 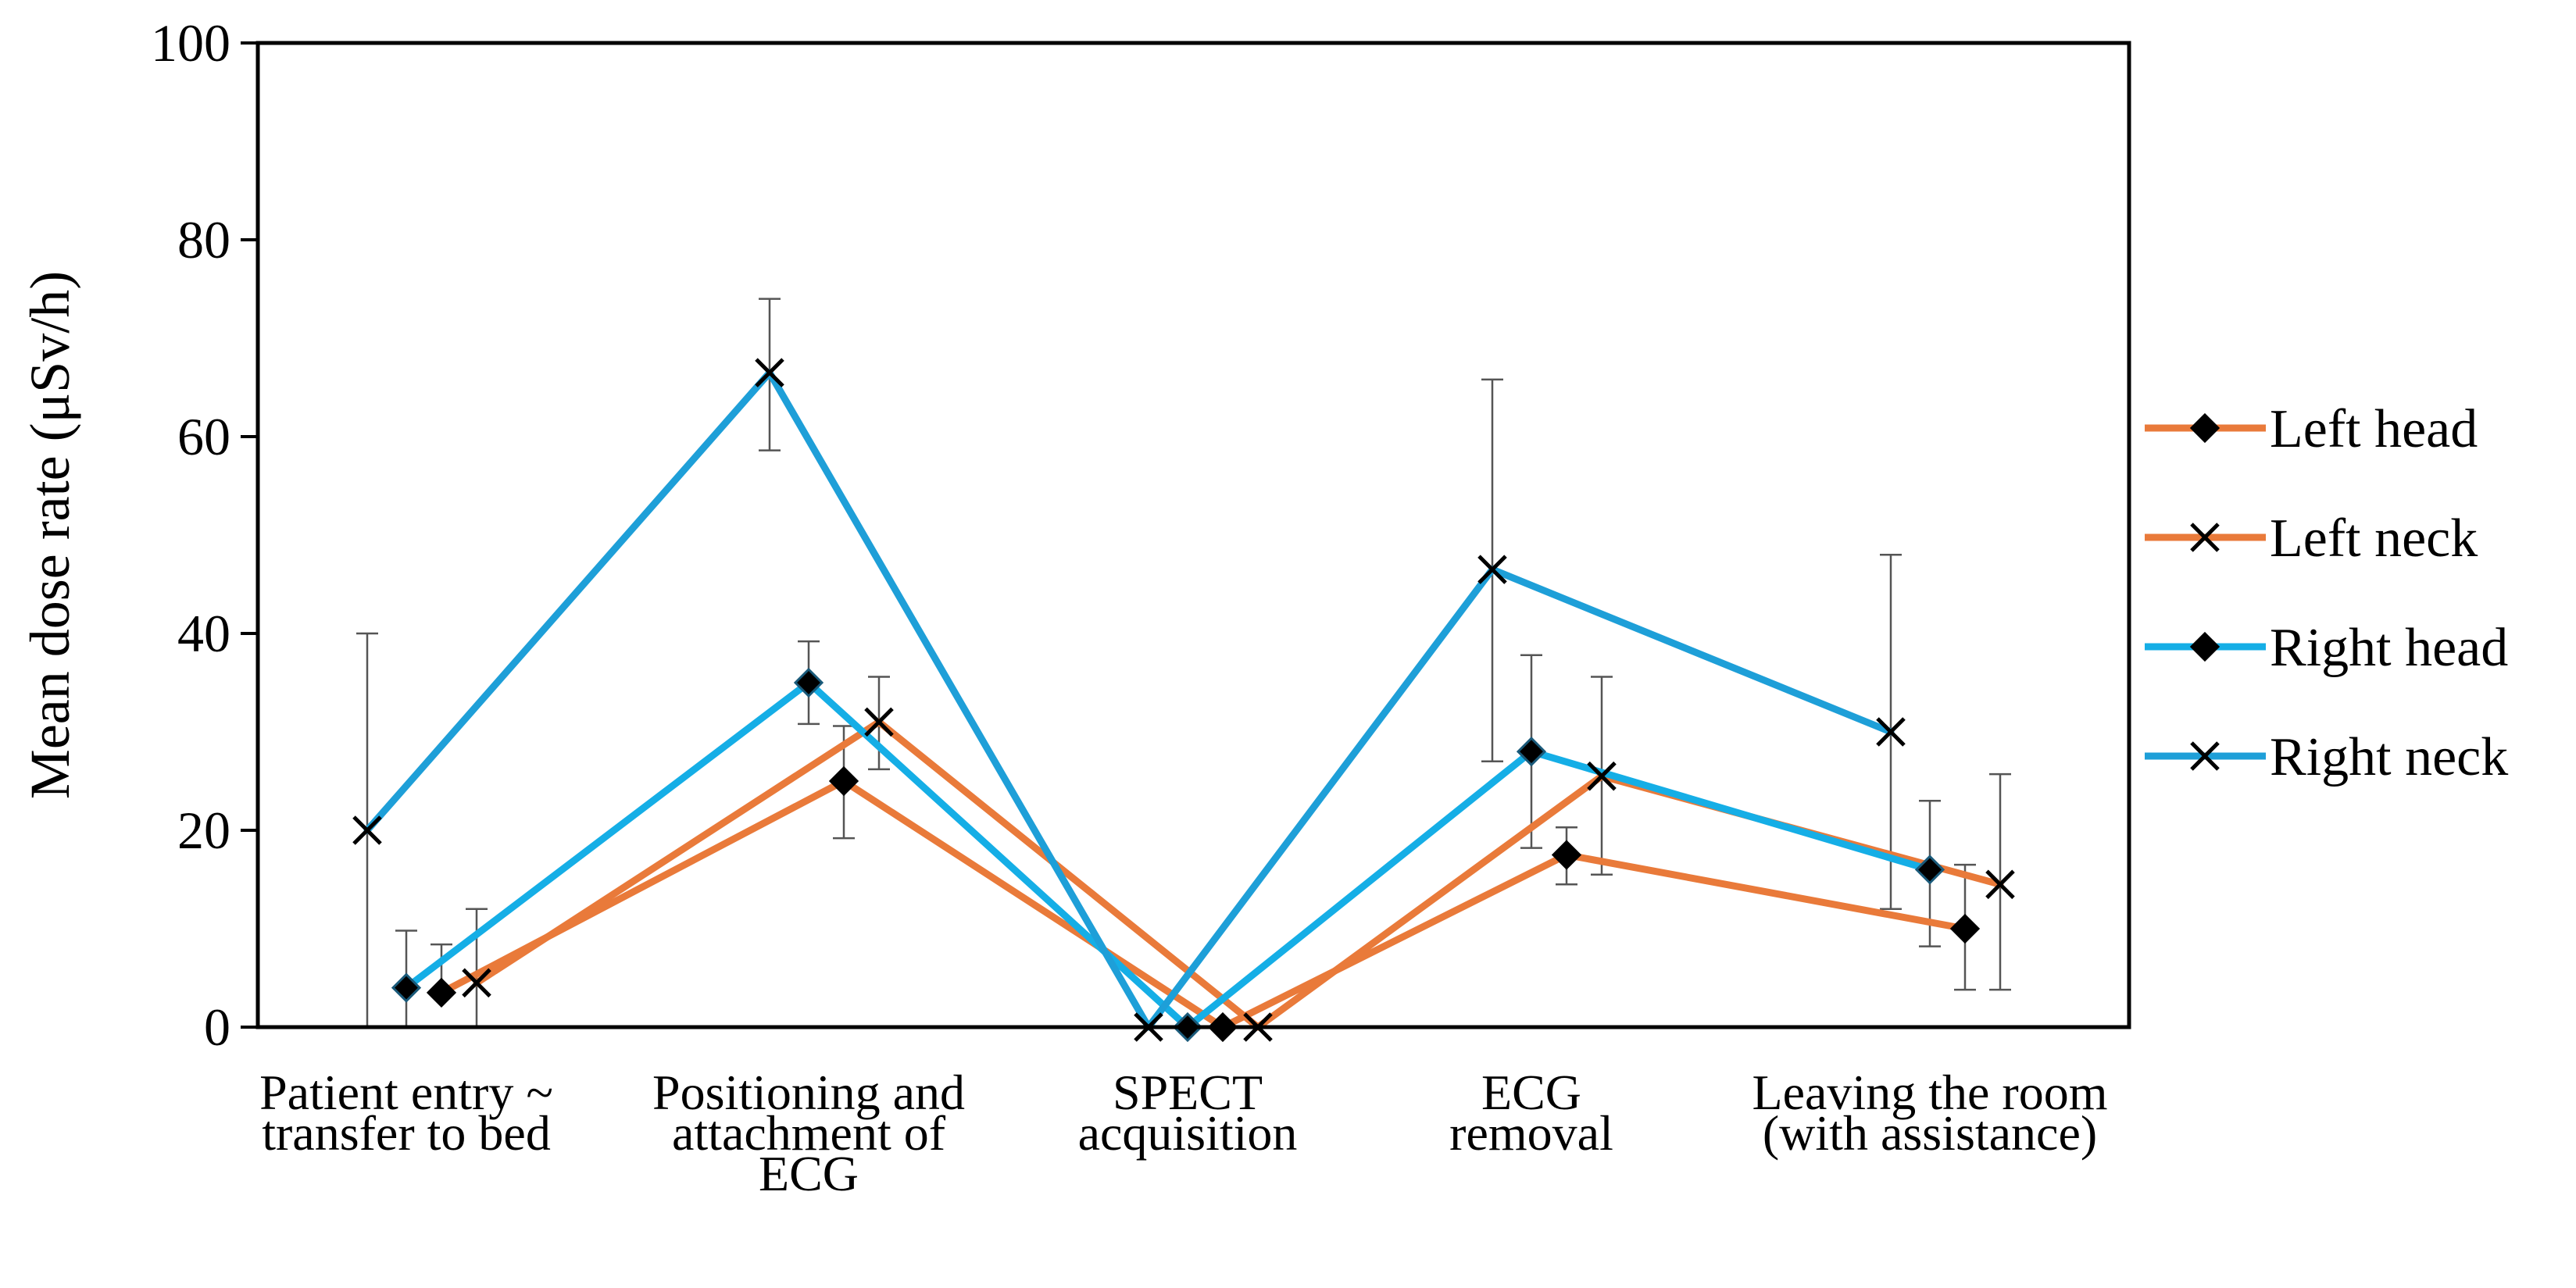 What do you see at coordinates (204, 239) in the screenshot?
I see `y-tick-label-80: 80` at bounding box center [204, 239].